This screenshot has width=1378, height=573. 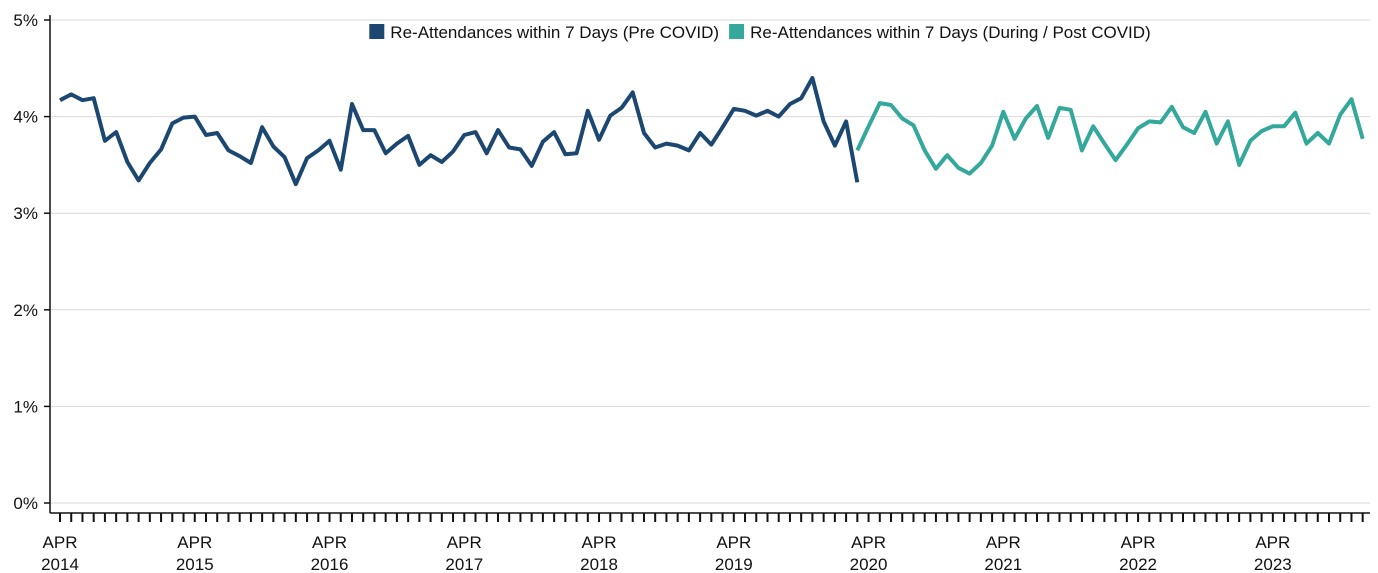 I want to click on x-tick-label: APR 2021, so click(x=1003, y=553).